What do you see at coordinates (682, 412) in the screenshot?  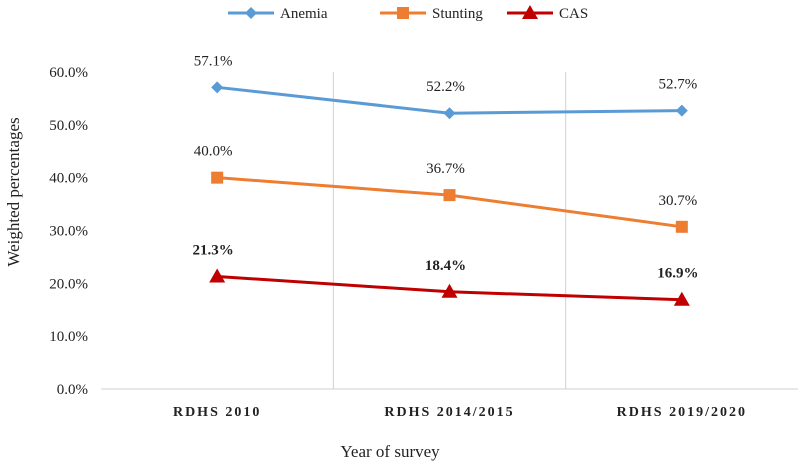 I see `x-tick-label: RDHS 2019/2020` at bounding box center [682, 412].